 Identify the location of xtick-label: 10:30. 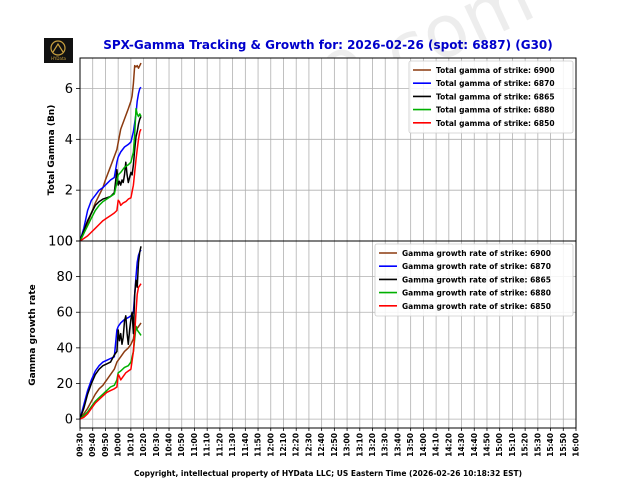
(156, 445).